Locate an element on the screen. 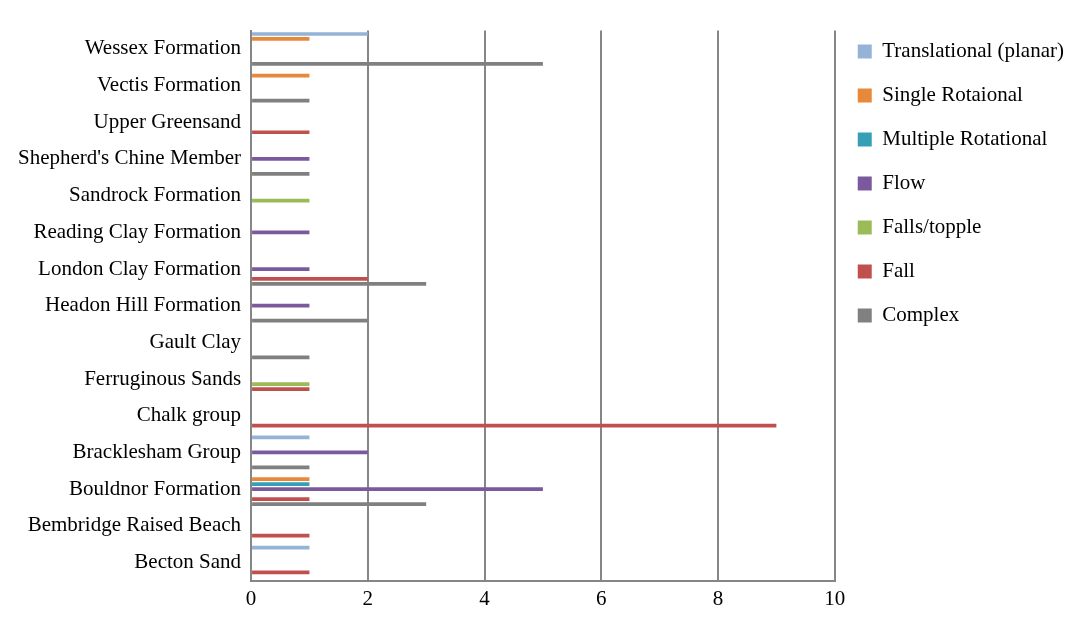  x-tick-label: 6 is located at coordinates (601, 597).